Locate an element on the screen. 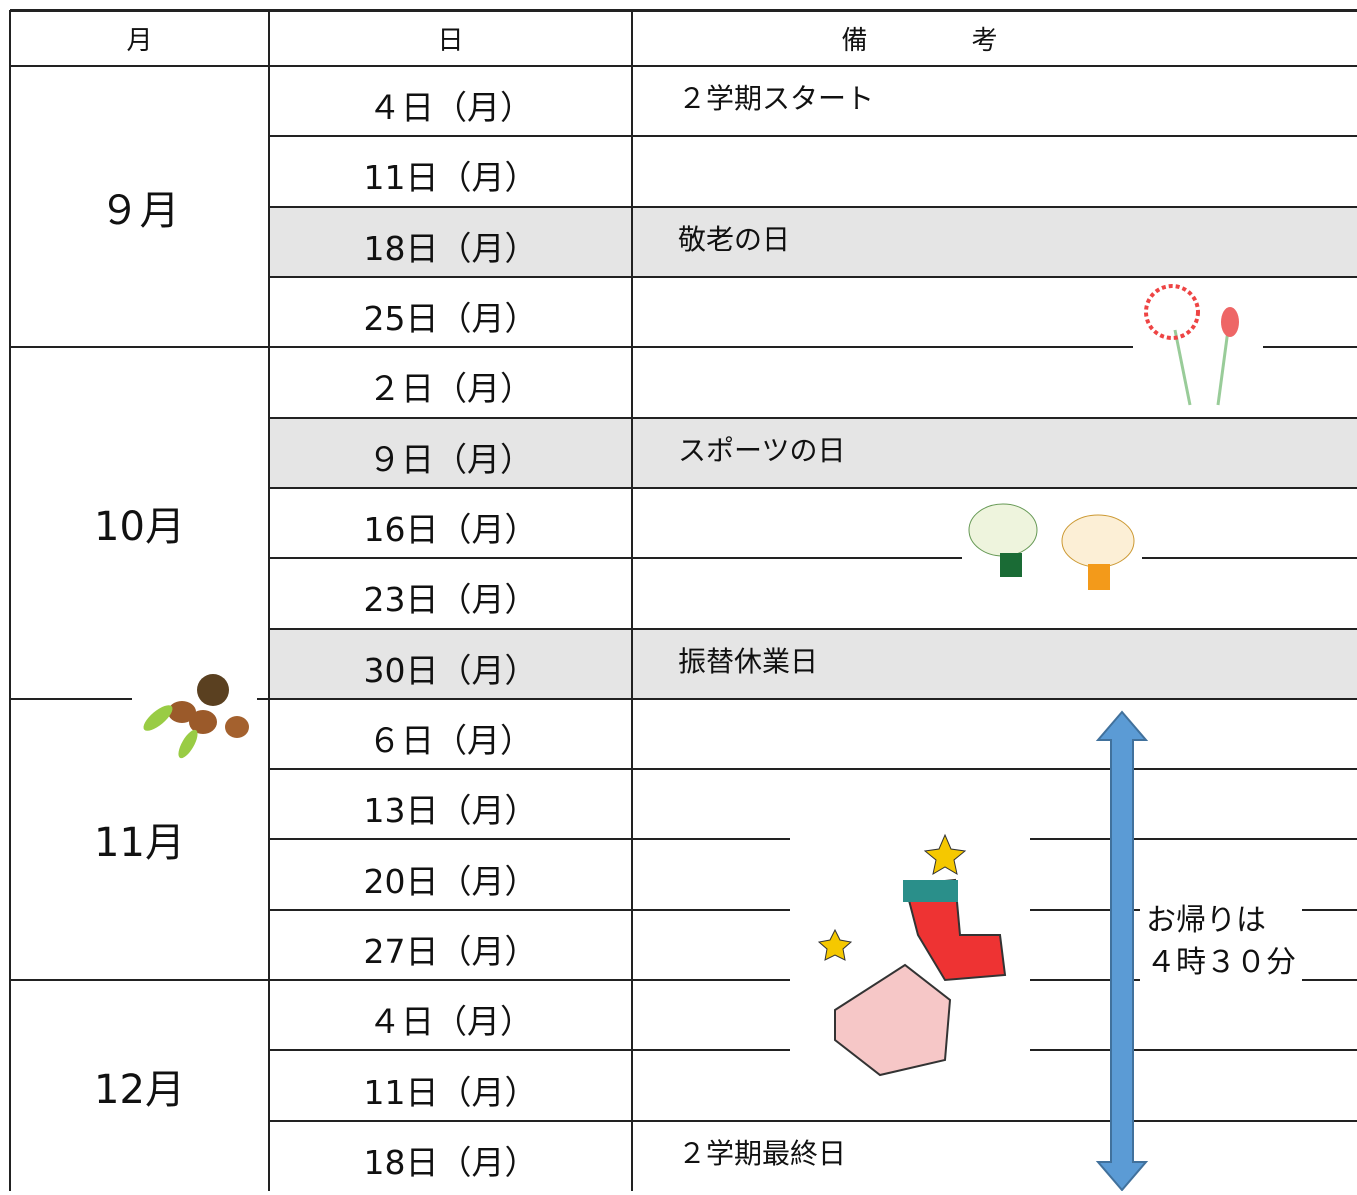 This screenshot has height=1195, width=1357. memo-line: お帰りは is located at coordinates (1206, 920).